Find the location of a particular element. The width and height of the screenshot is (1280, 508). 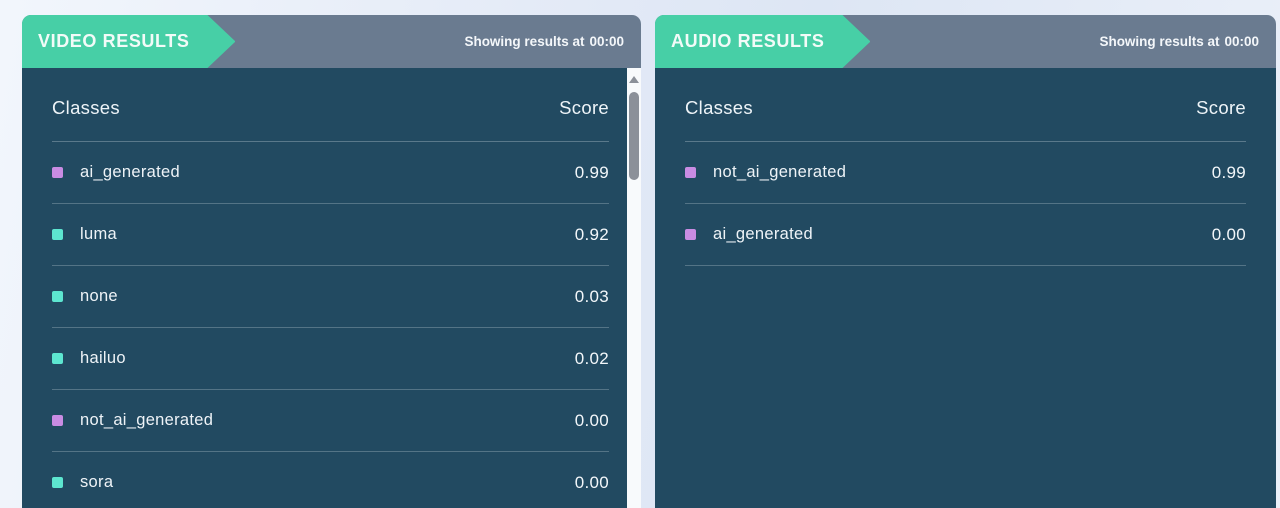

audio-results-tab: AUDIO RESULTS is located at coordinates (762, 41).